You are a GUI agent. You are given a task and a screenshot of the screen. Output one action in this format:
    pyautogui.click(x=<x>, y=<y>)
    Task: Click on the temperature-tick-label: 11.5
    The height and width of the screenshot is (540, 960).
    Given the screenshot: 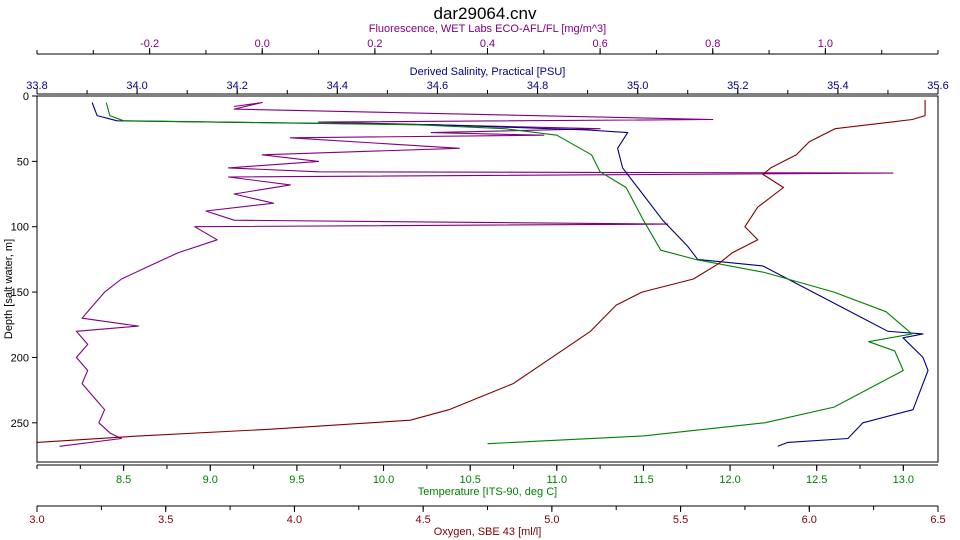 What is the action you would take?
    pyautogui.click(x=643, y=480)
    